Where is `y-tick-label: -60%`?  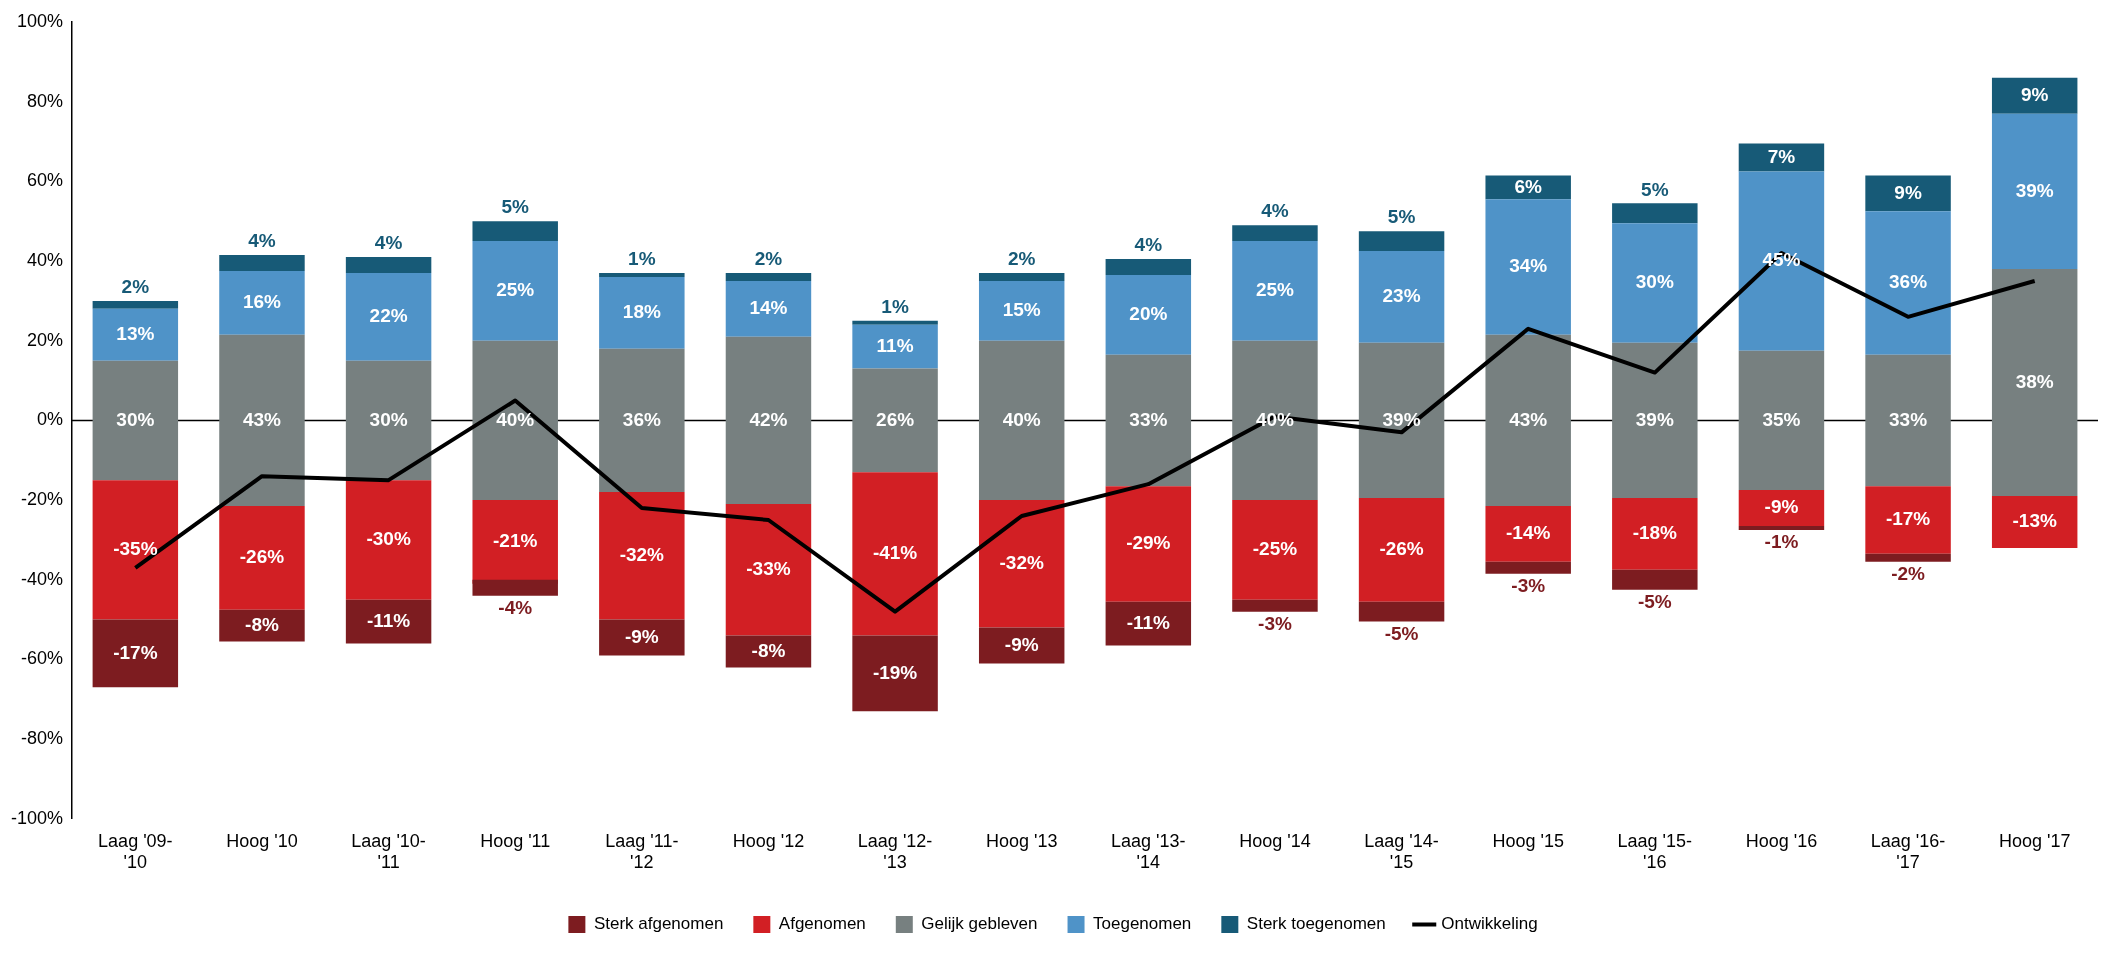 y-tick-label: -60% is located at coordinates (42, 658).